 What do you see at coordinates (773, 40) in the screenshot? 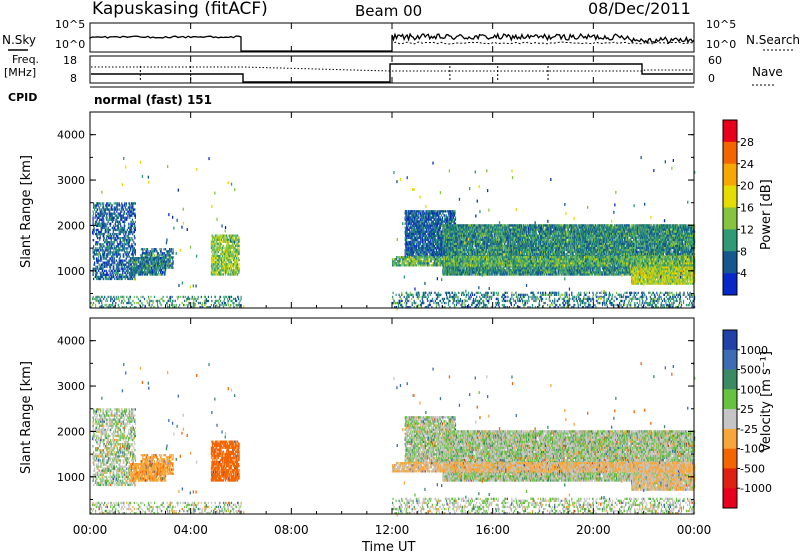
I see `n-search-label: N.Search` at bounding box center [773, 40].